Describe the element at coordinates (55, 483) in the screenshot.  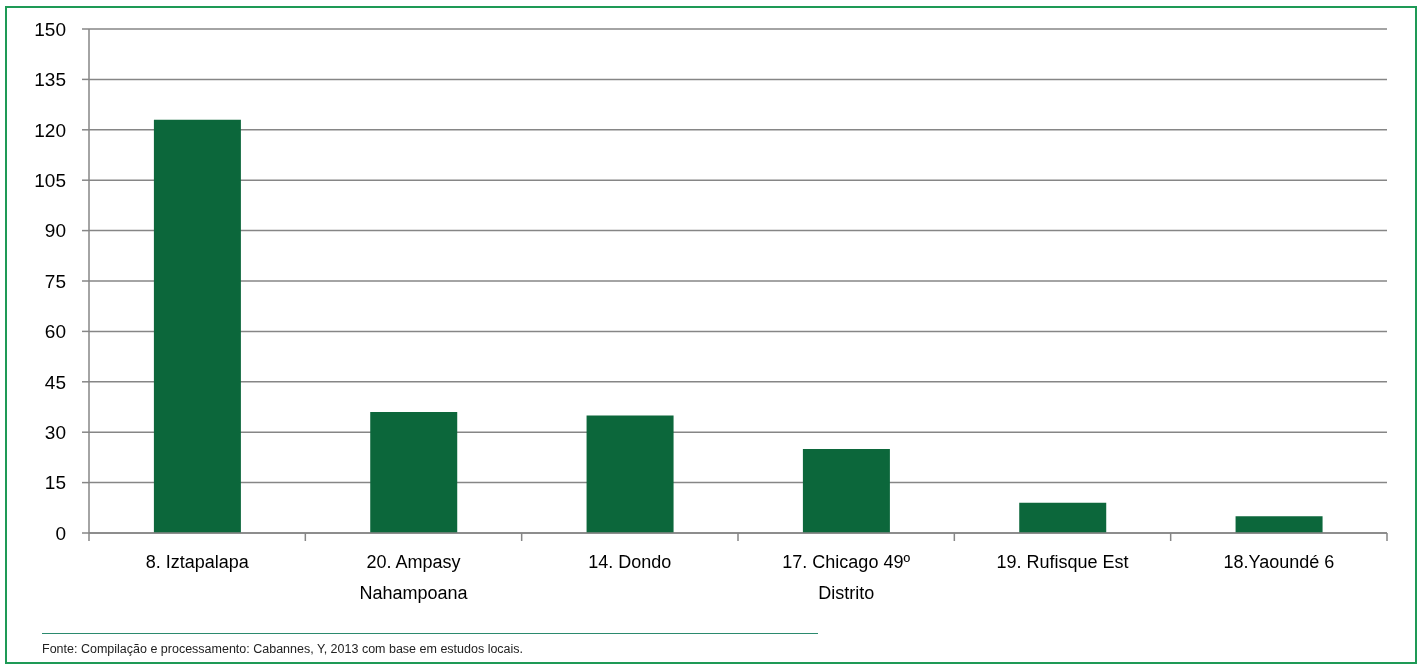
I see `y-tick-label: 15` at that location.